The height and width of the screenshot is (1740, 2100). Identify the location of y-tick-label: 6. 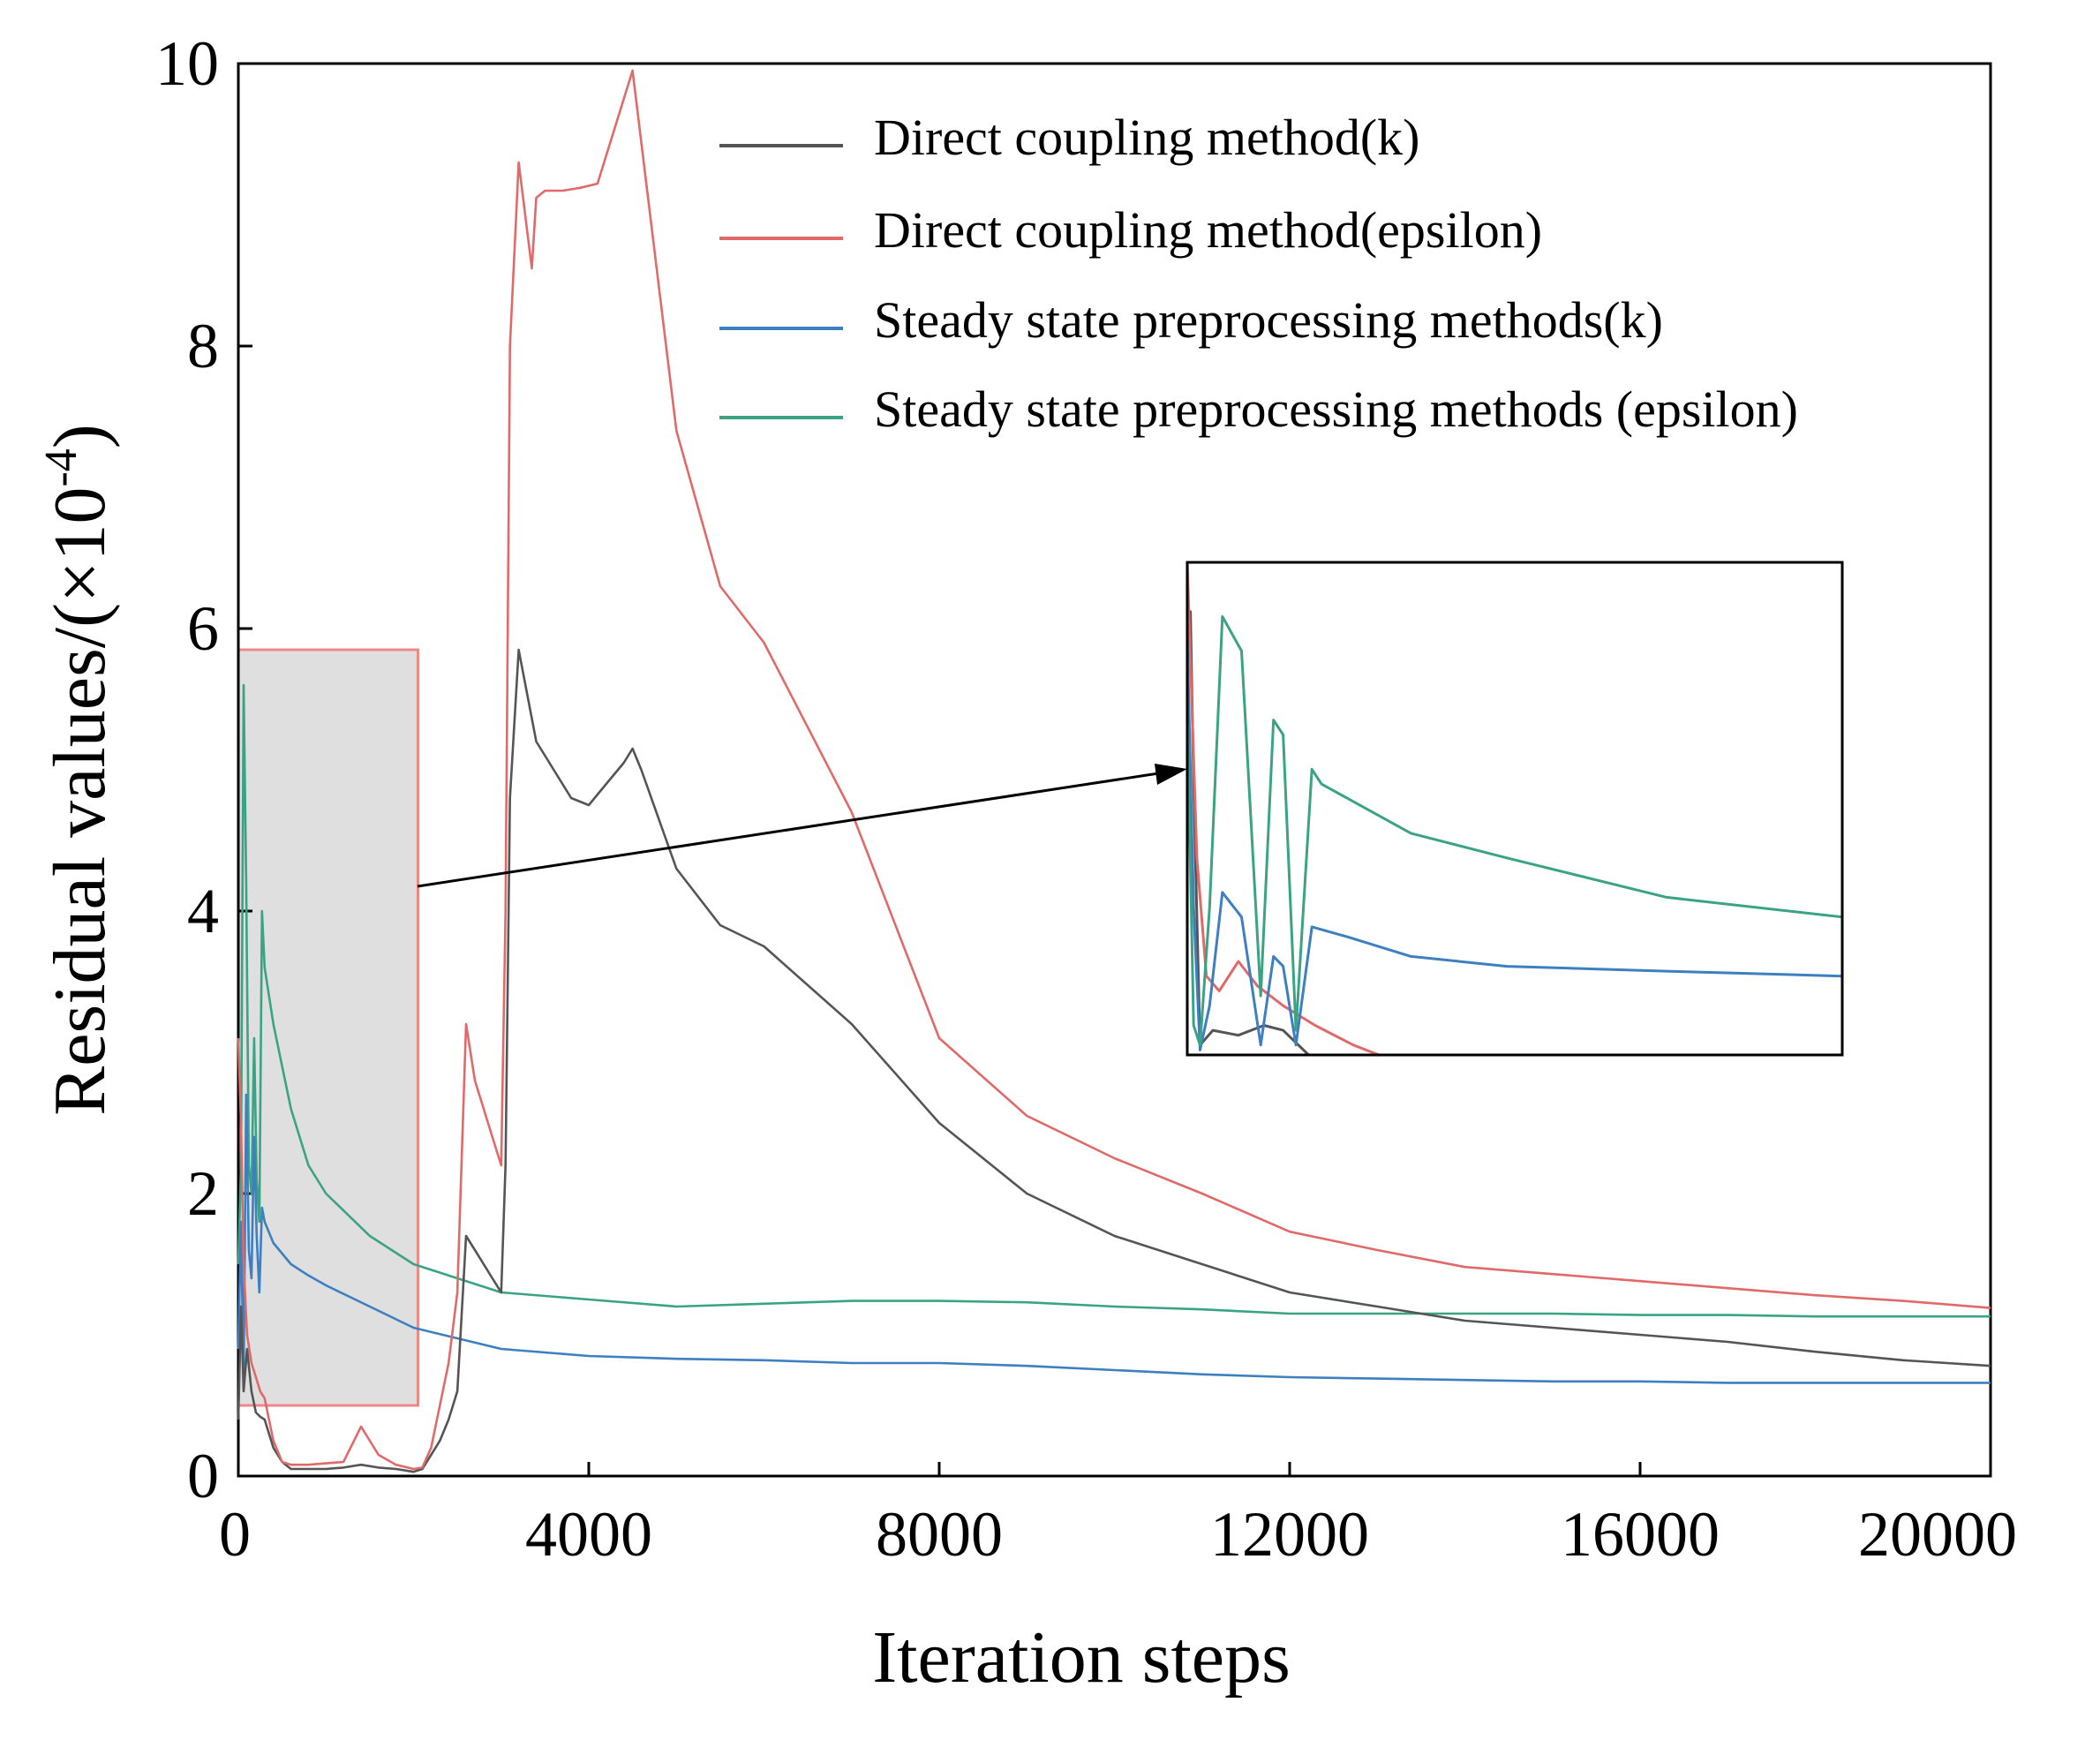
(203, 628).